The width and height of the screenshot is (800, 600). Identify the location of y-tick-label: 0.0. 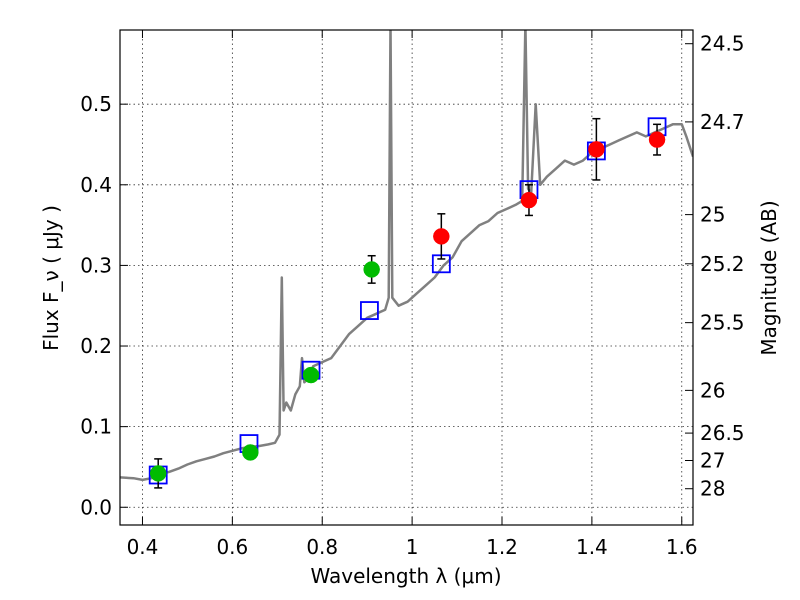
(96, 507).